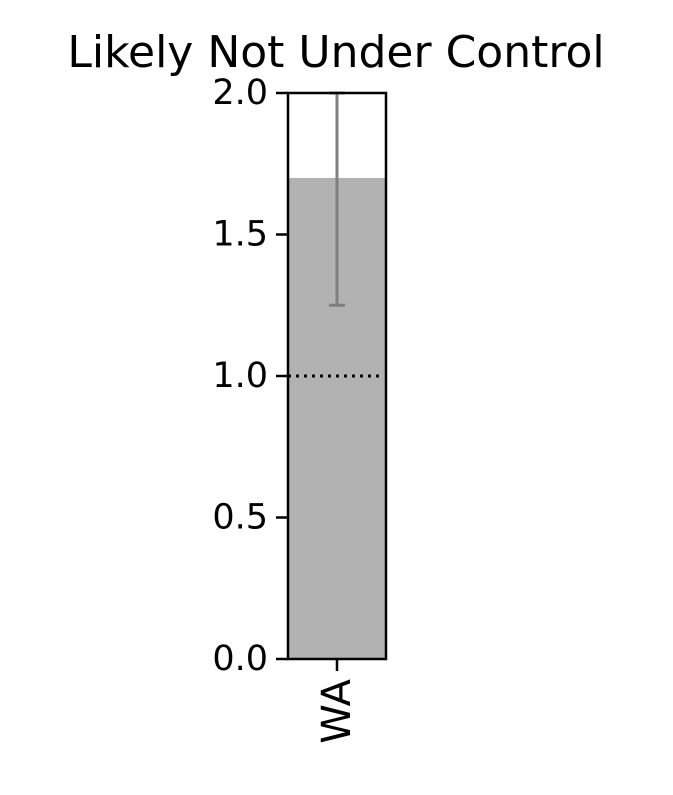 The image size is (673, 795). Describe the element at coordinates (240, 93) in the screenshot. I see `y-tick-label: 2.0` at that location.